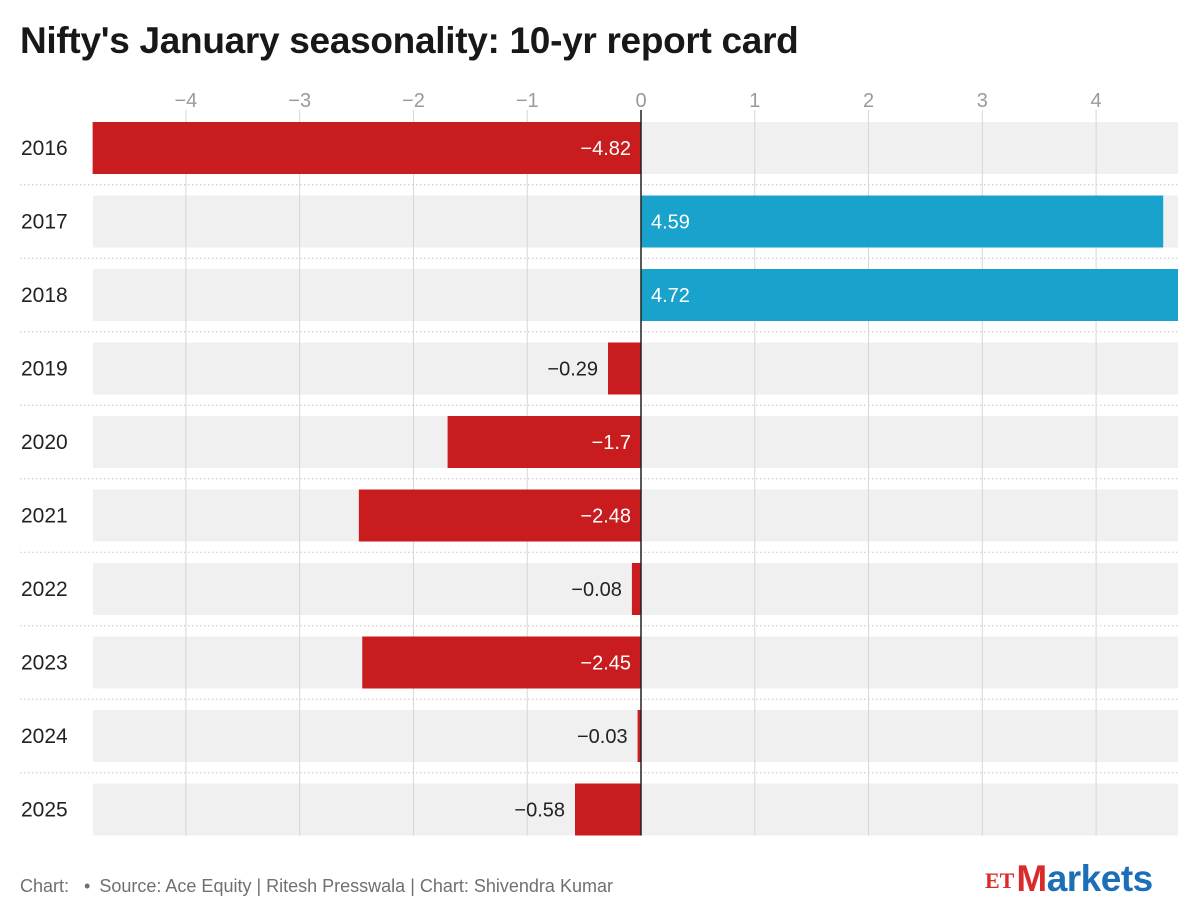  Describe the element at coordinates (754, 101) in the screenshot. I see `x-tick-label: 1` at that location.